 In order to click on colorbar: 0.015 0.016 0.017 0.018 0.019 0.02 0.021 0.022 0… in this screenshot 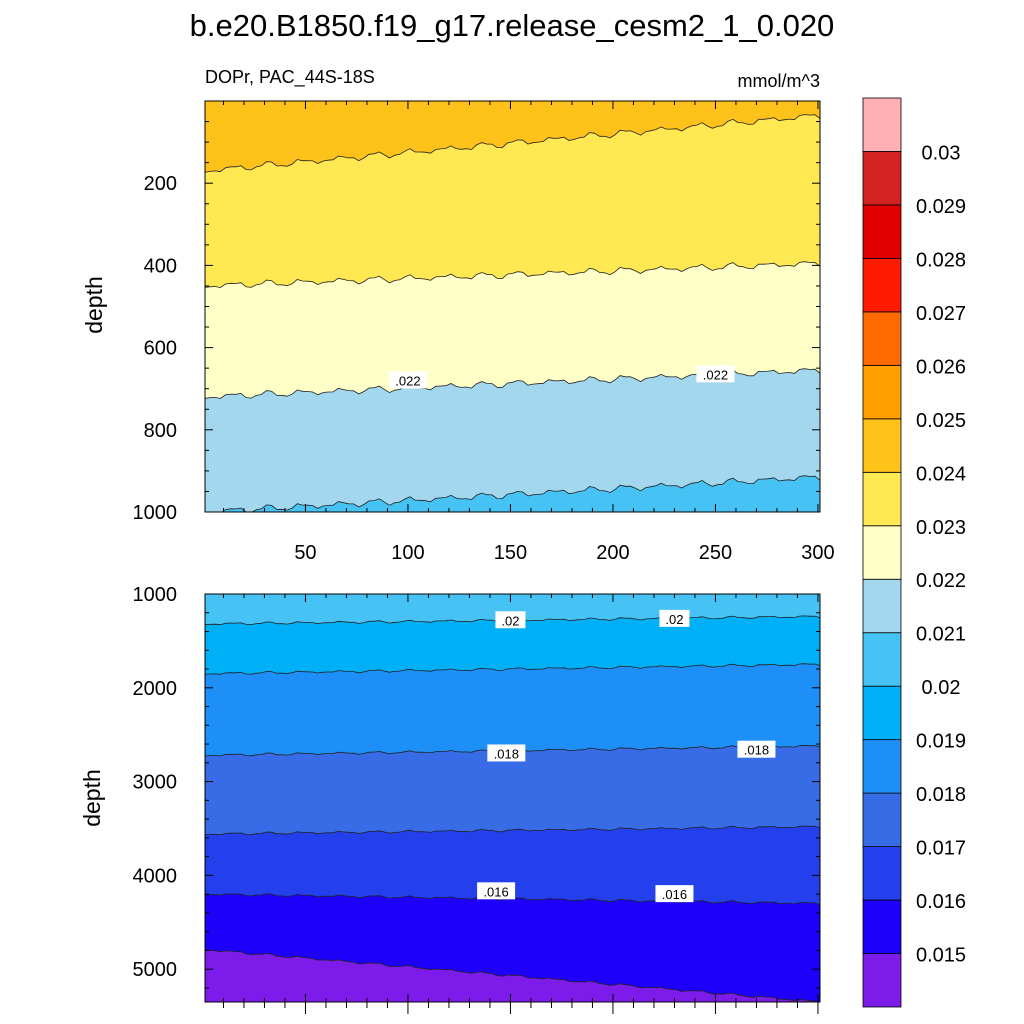, I will do `click(914, 552)`.